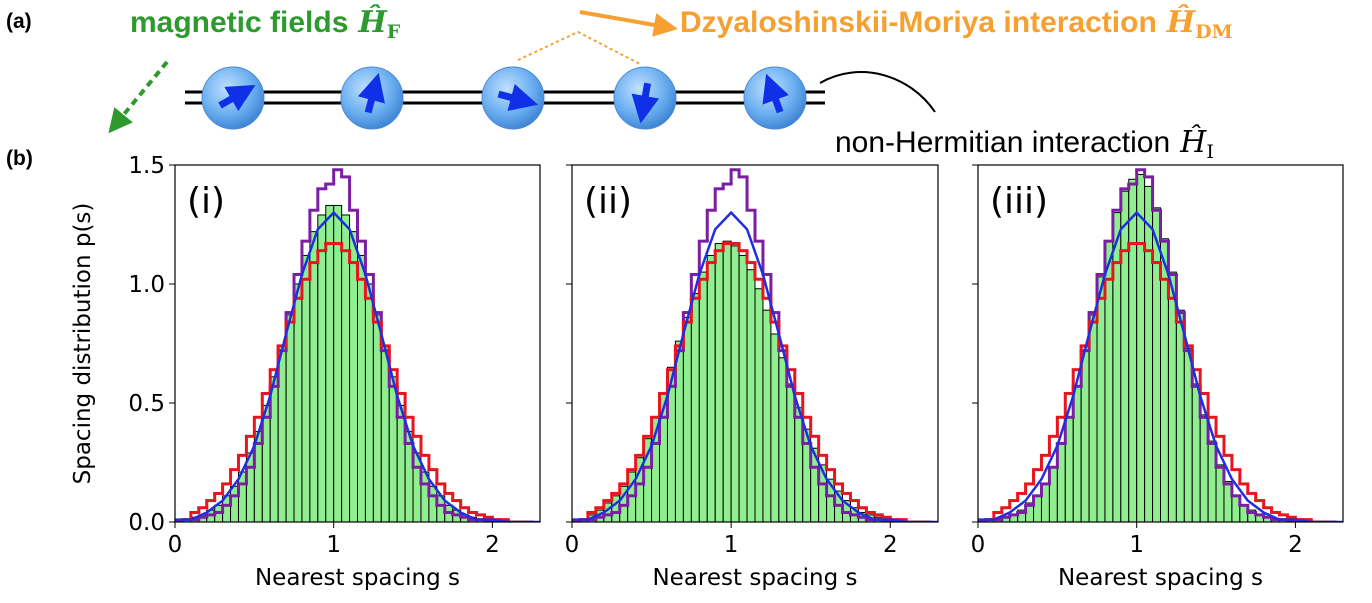 Image resolution: width=1372 pixels, height=603 pixels. Describe the element at coordinates (19, 158) in the screenshot. I see `panel-label: (b)` at that location.